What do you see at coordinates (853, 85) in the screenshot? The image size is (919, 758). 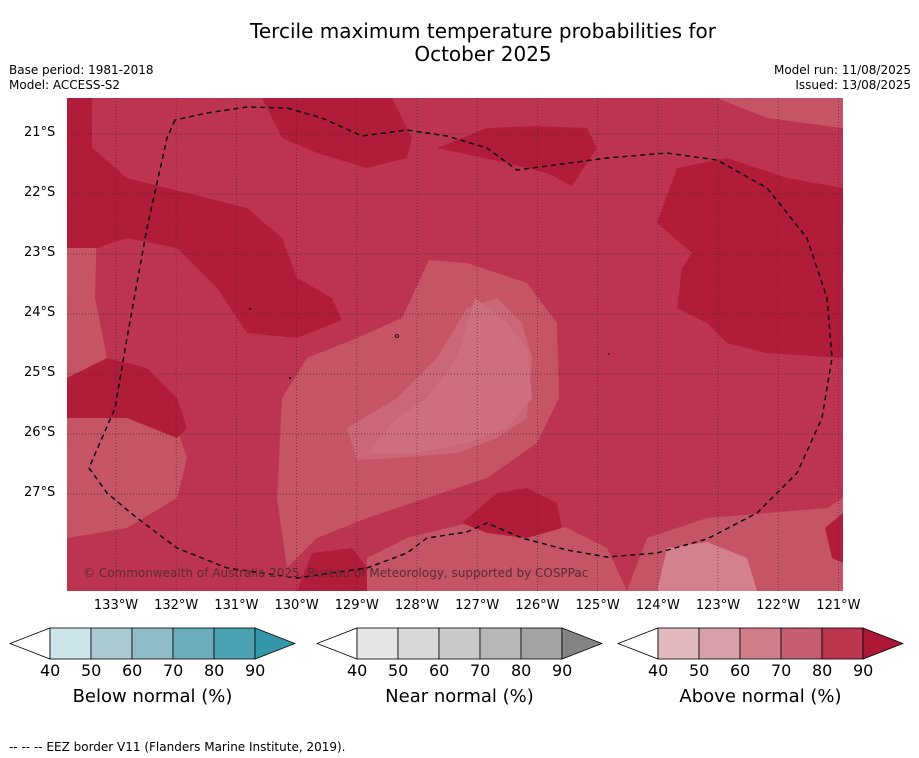 I see `issued-date: Issued: 13/08/2025` at bounding box center [853, 85].